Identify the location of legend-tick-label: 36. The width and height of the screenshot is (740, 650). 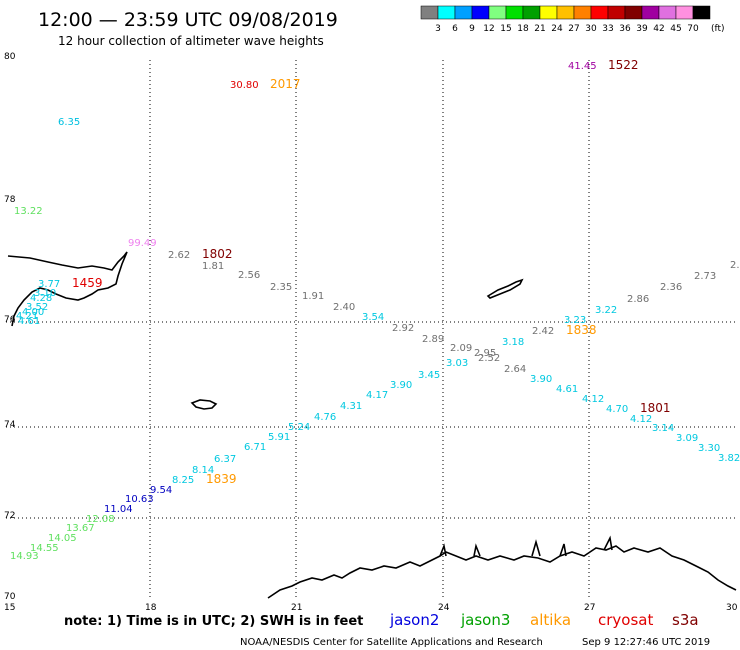
(625, 29).